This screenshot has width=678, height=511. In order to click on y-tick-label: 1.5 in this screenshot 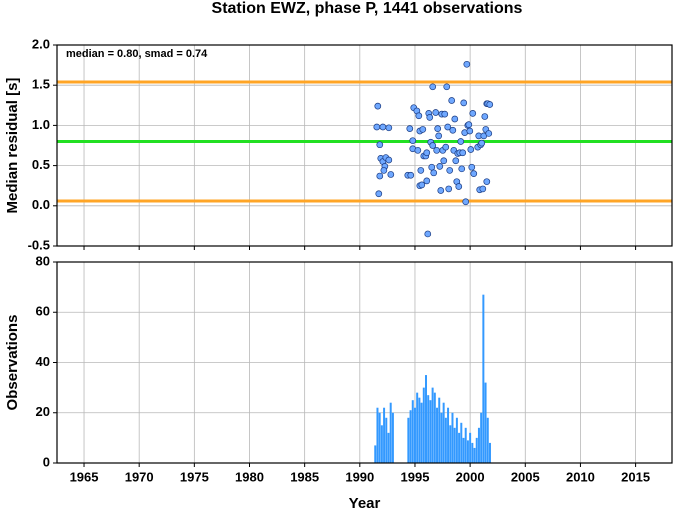, I will do `click(41, 84)`.